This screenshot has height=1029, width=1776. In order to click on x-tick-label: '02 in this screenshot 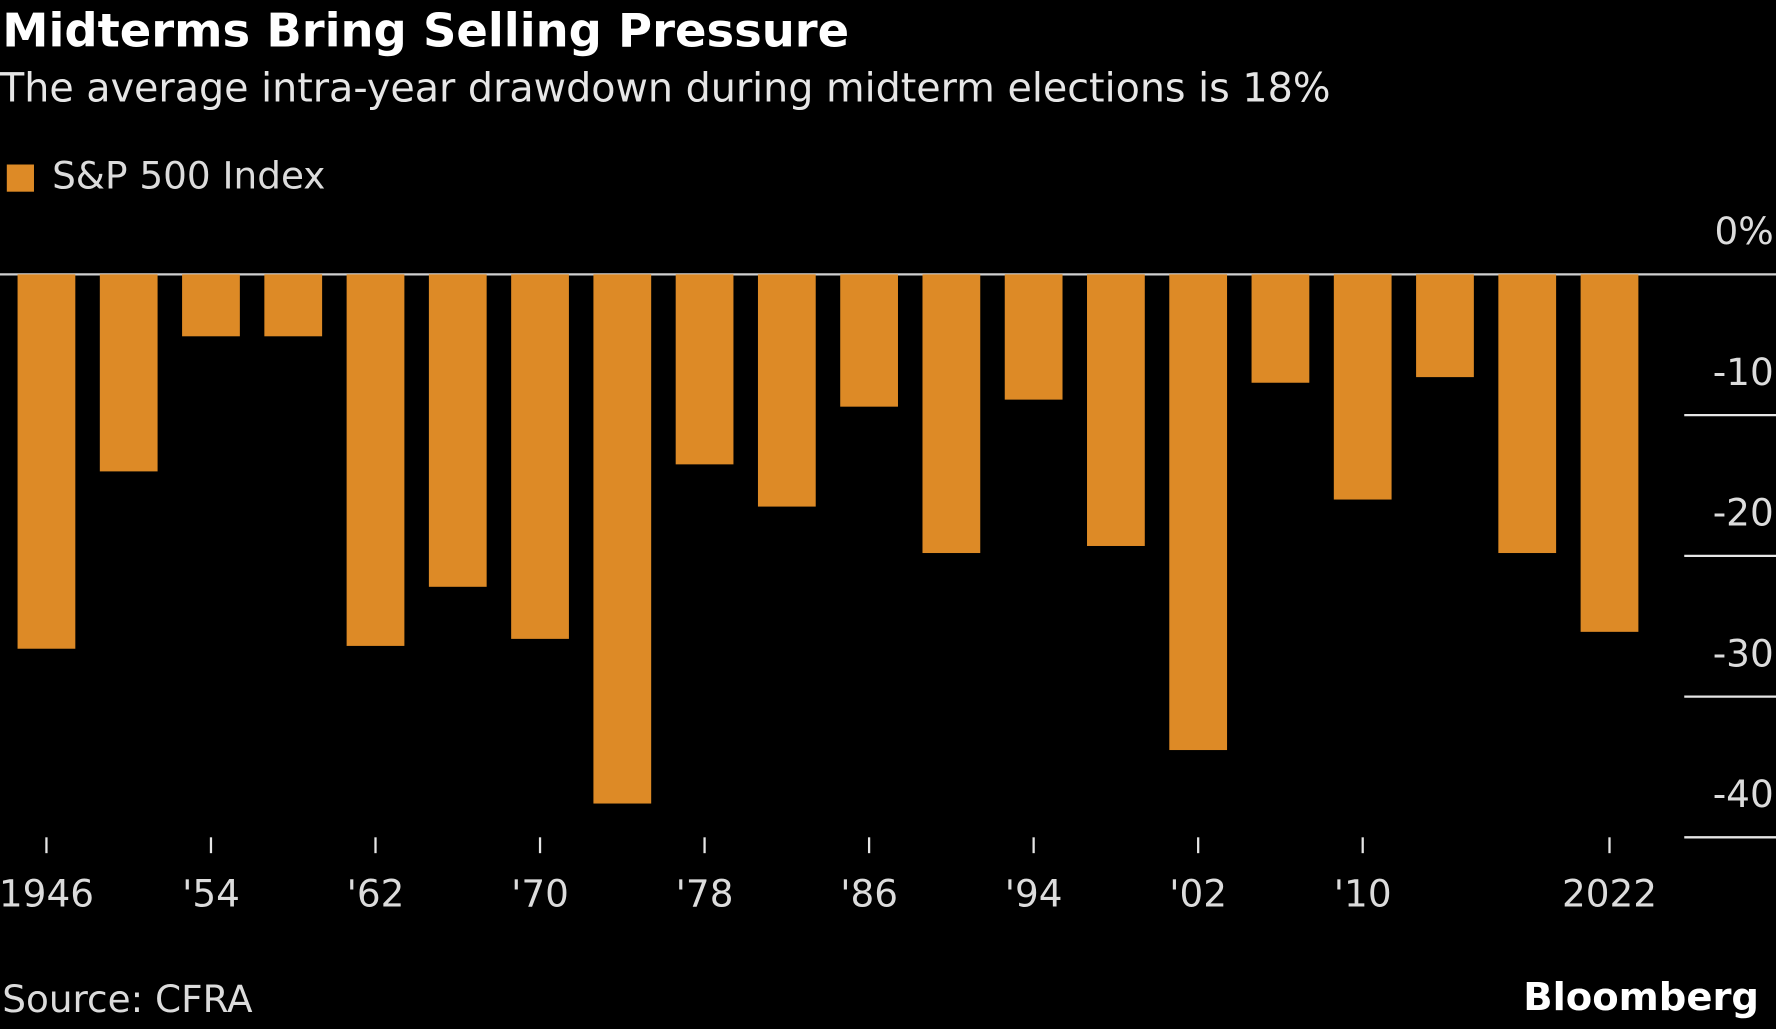, I will do `click(1198, 894)`.